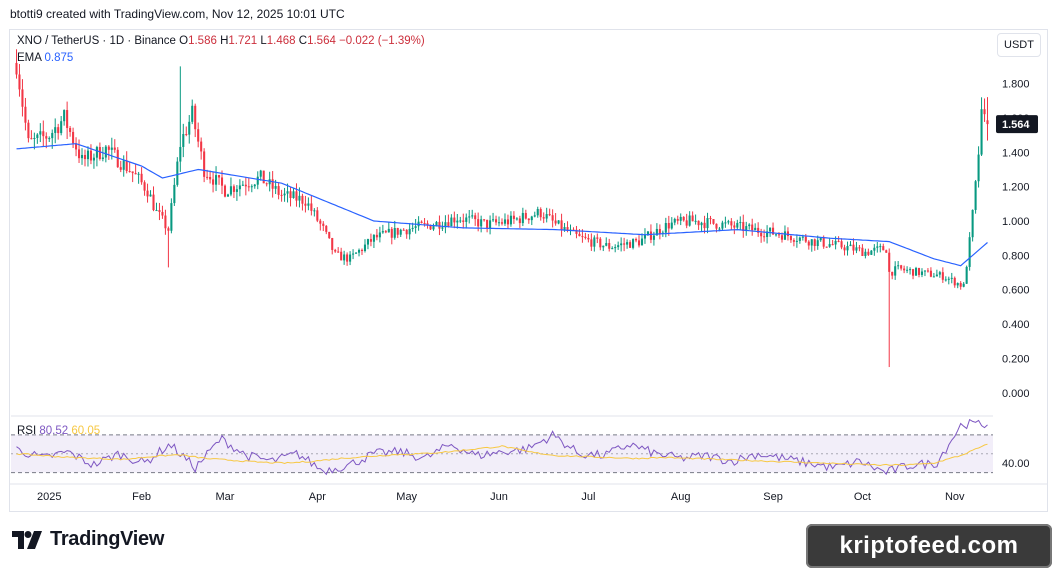 The image size is (1057, 571). What do you see at coordinates (1016, 394) in the screenshot?
I see `y-axis-tick-label: 0.000` at bounding box center [1016, 394].